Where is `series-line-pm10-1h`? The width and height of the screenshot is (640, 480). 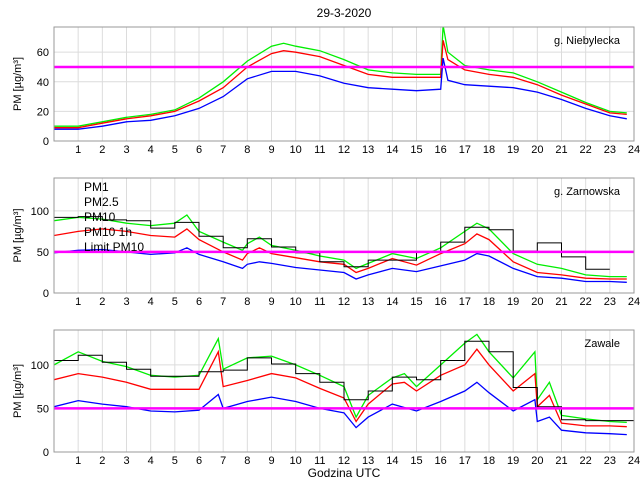 series-line-pm10-1h is located at coordinates (332, 243).